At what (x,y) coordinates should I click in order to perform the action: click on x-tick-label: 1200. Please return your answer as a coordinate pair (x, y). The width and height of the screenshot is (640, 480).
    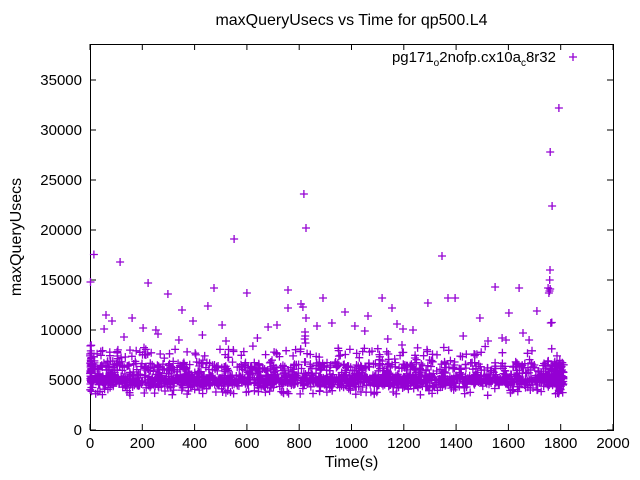
    Looking at the image, I should click on (403, 443).